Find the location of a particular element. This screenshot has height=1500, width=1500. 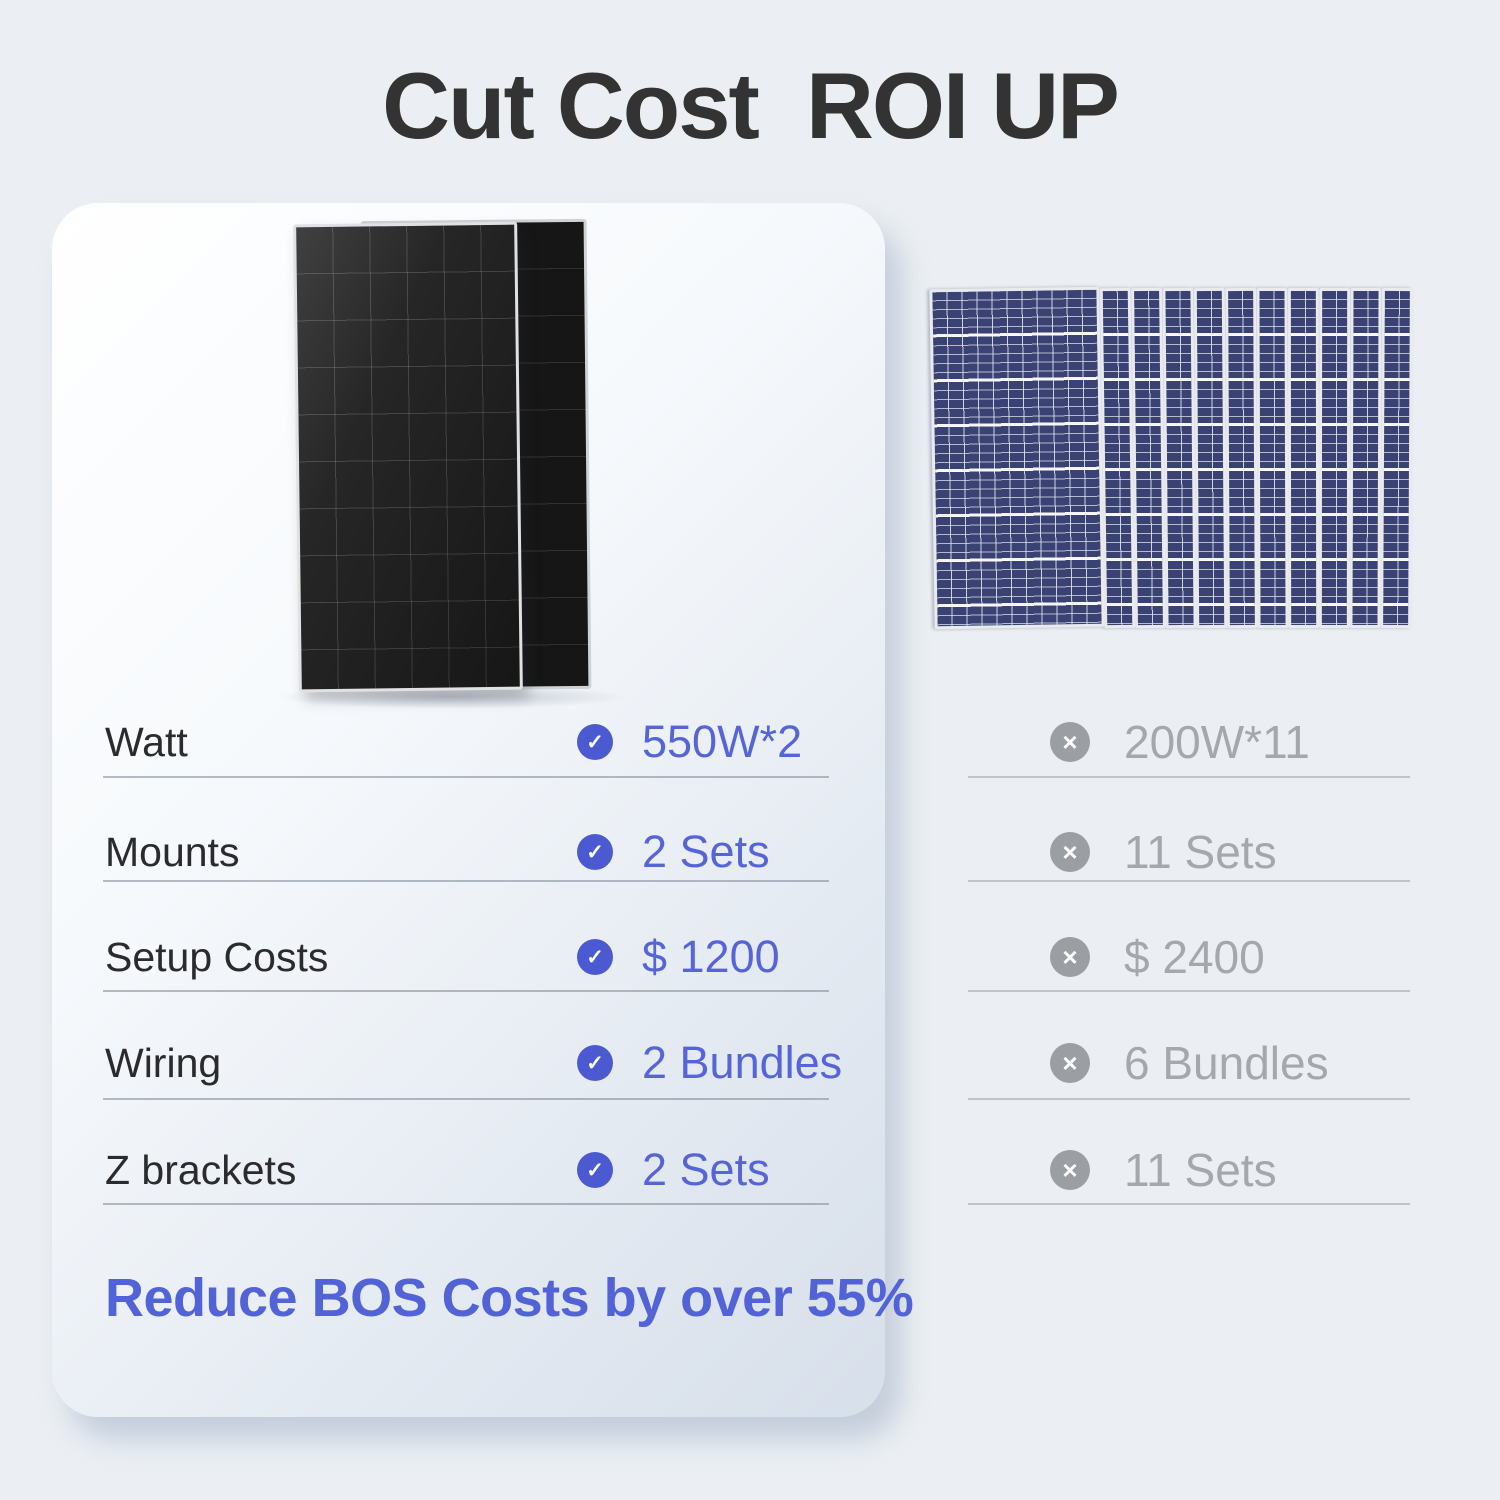

row-wiring-theirs: × 6 Bundles is located at coordinates (1189, 1063).